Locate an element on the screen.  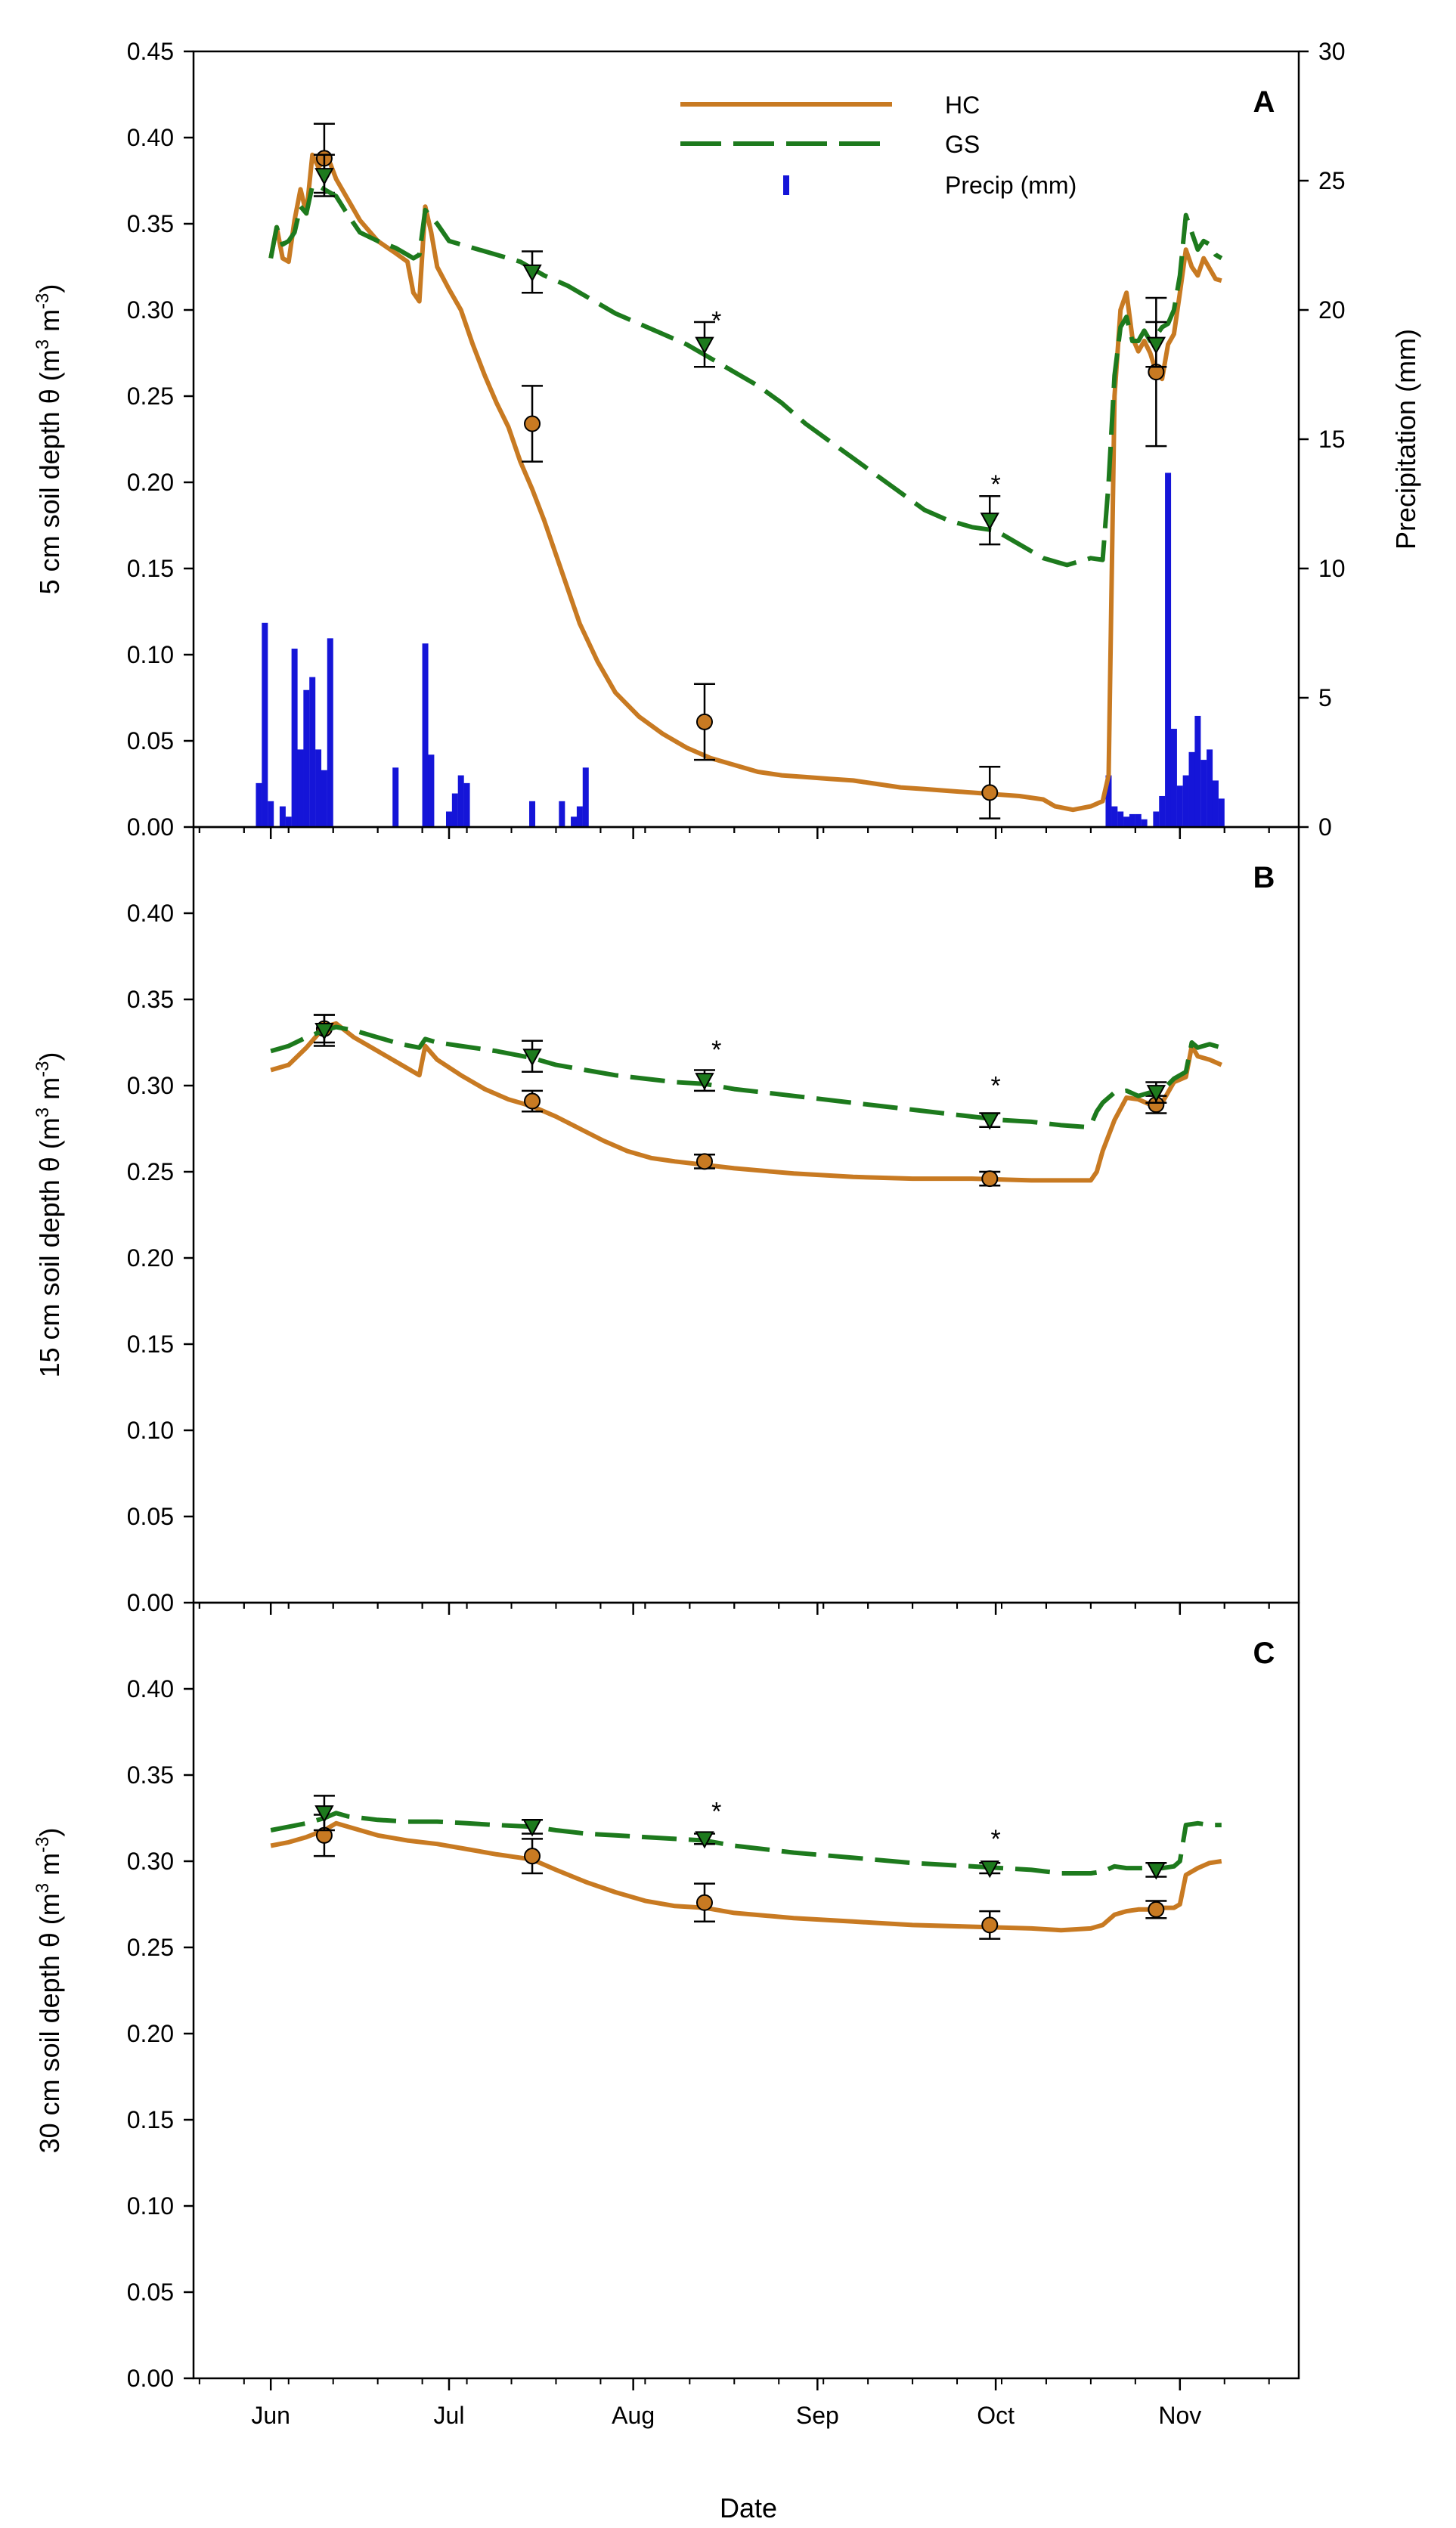
y-axis-label-part: 5 cm soil depth θ (m is located at coordinates (49, 471).